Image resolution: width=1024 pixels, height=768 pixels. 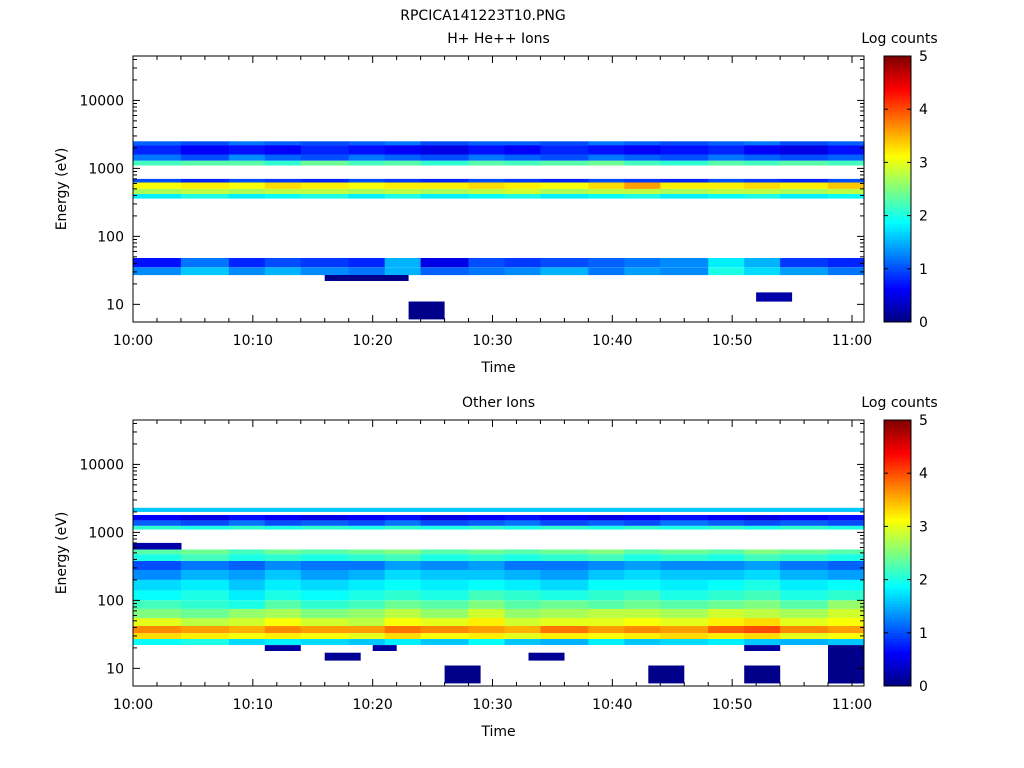 What do you see at coordinates (923, 421) in the screenshot?
I see `colorbar-tick-label: 5` at bounding box center [923, 421].